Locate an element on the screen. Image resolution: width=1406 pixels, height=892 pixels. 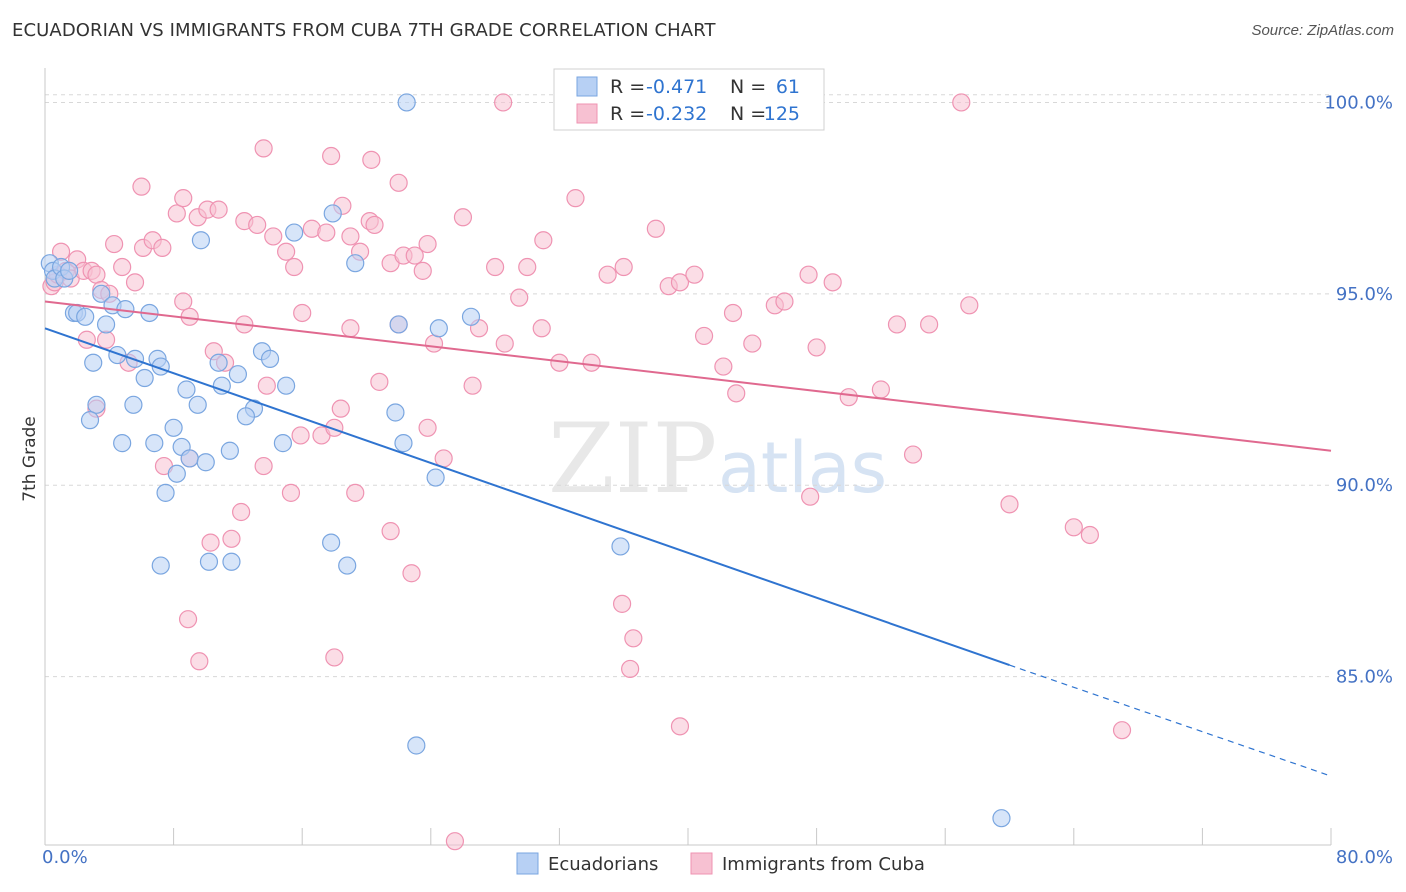
legend-n-label-2: N = is located at coordinates (748, 114).